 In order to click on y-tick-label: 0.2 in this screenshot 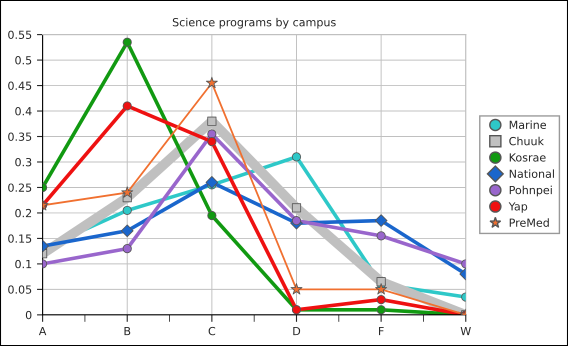, I will do `click(23, 213)`.